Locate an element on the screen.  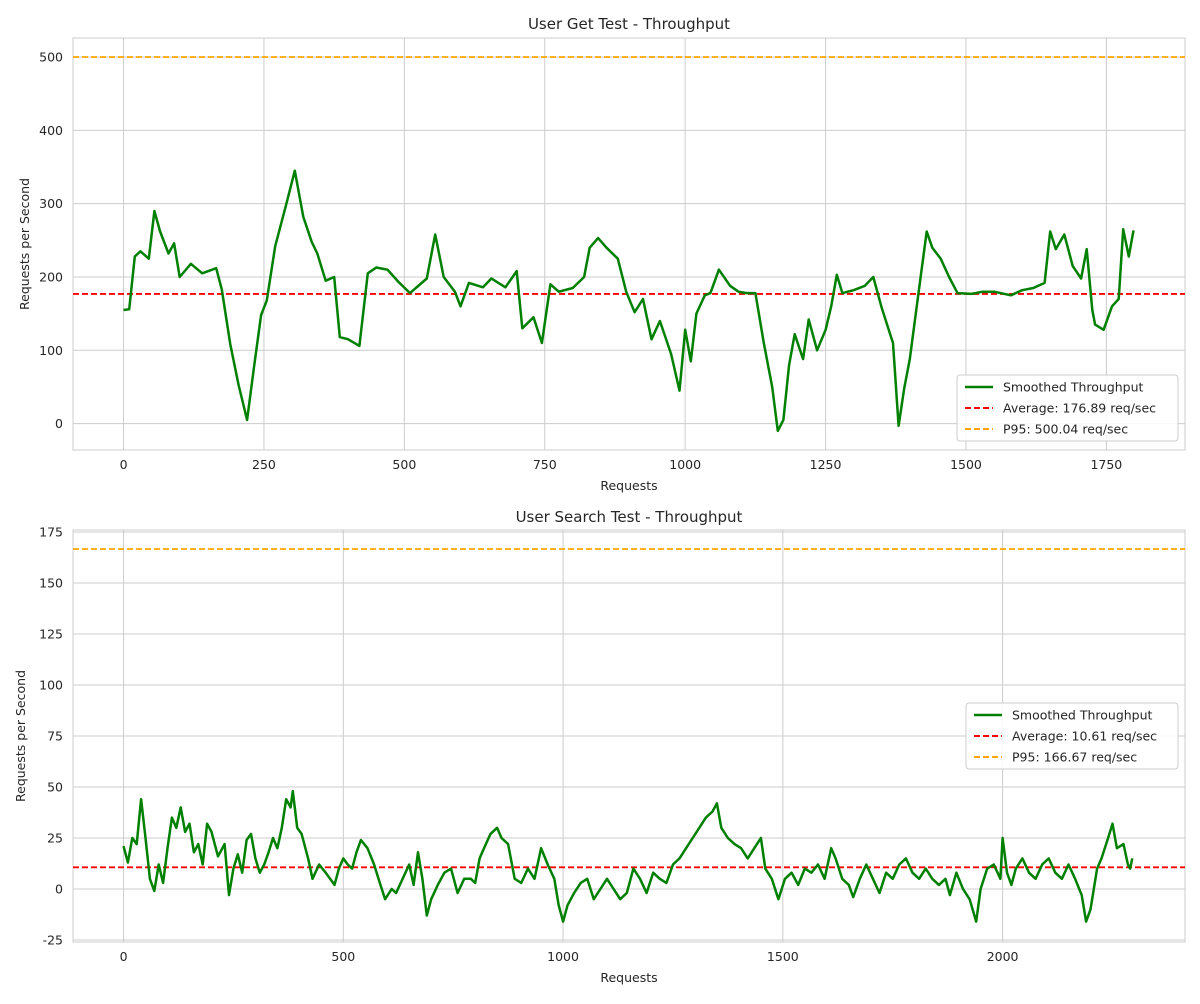
y-tick-label: 125 is located at coordinates (51, 634).